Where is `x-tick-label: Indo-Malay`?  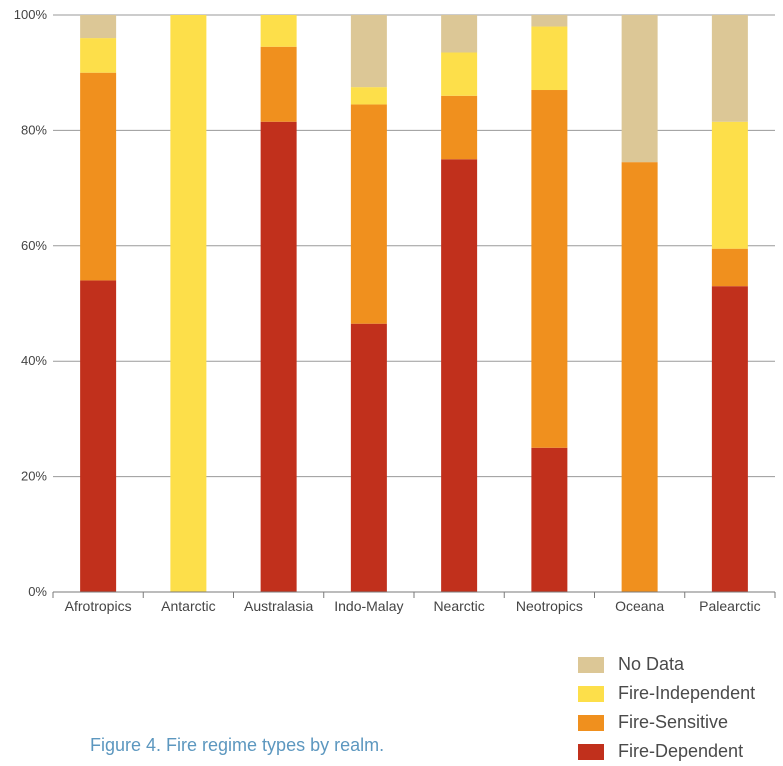 x-tick-label: Indo-Malay is located at coordinates (368, 606).